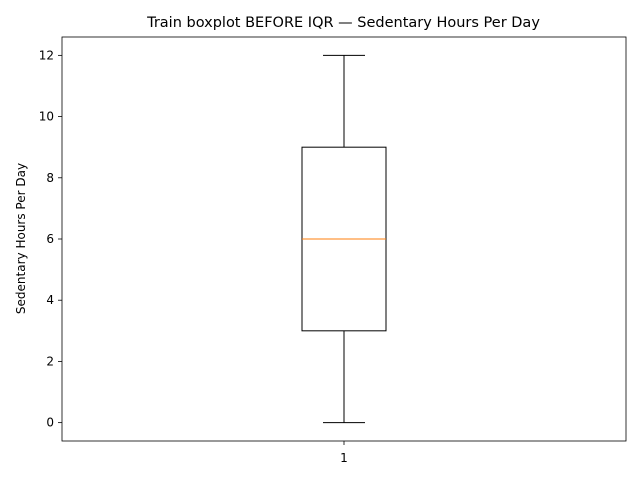 Image resolution: width=640 pixels, height=480 pixels. What do you see at coordinates (50, 300) in the screenshot?
I see `y-tick-label-4: 4` at bounding box center [50, 300].